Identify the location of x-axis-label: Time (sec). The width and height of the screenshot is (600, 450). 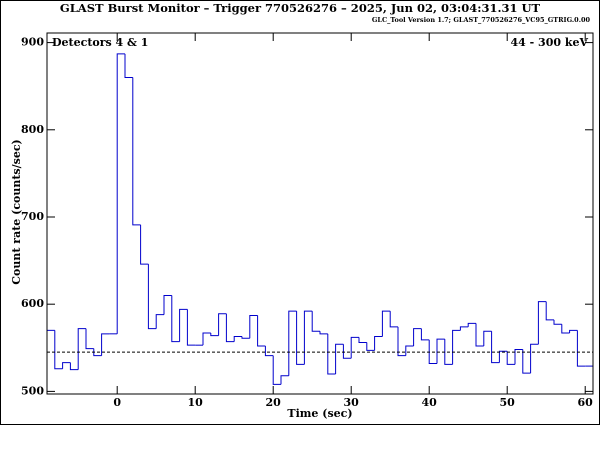
(319, 413).